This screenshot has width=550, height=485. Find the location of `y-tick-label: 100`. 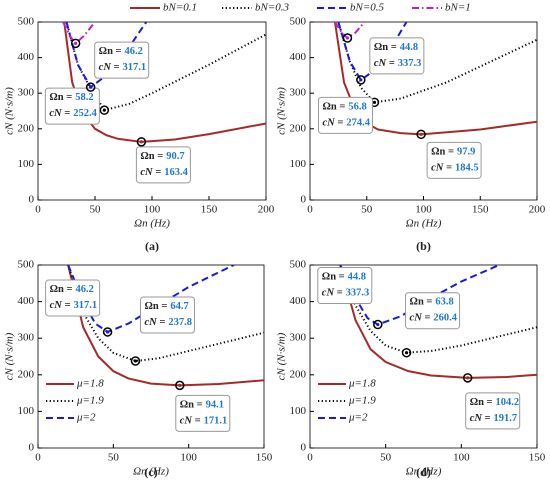

y-tick-label: 100 is located at coordinates (26, 164).